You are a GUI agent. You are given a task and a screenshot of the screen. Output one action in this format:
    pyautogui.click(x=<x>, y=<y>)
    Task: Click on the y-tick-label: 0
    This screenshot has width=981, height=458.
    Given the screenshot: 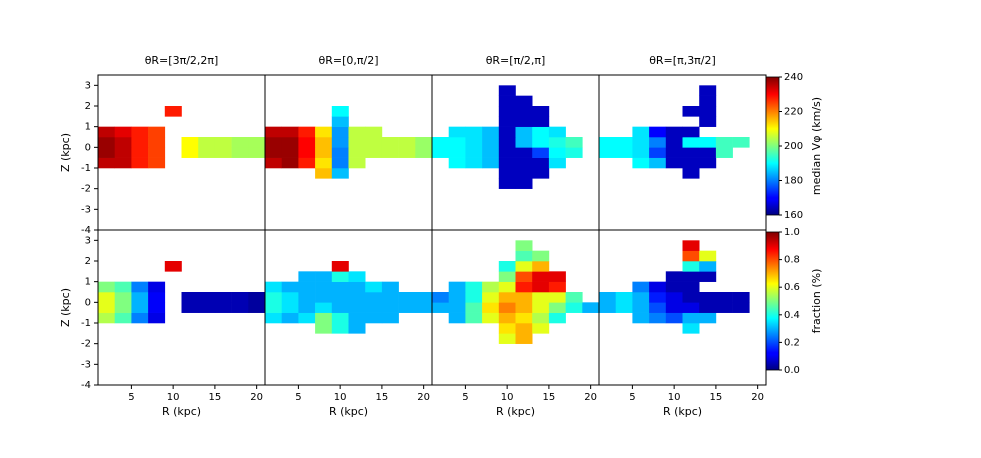 What is the action you would take?
    pyautogui.click(x=88, y=302)
    